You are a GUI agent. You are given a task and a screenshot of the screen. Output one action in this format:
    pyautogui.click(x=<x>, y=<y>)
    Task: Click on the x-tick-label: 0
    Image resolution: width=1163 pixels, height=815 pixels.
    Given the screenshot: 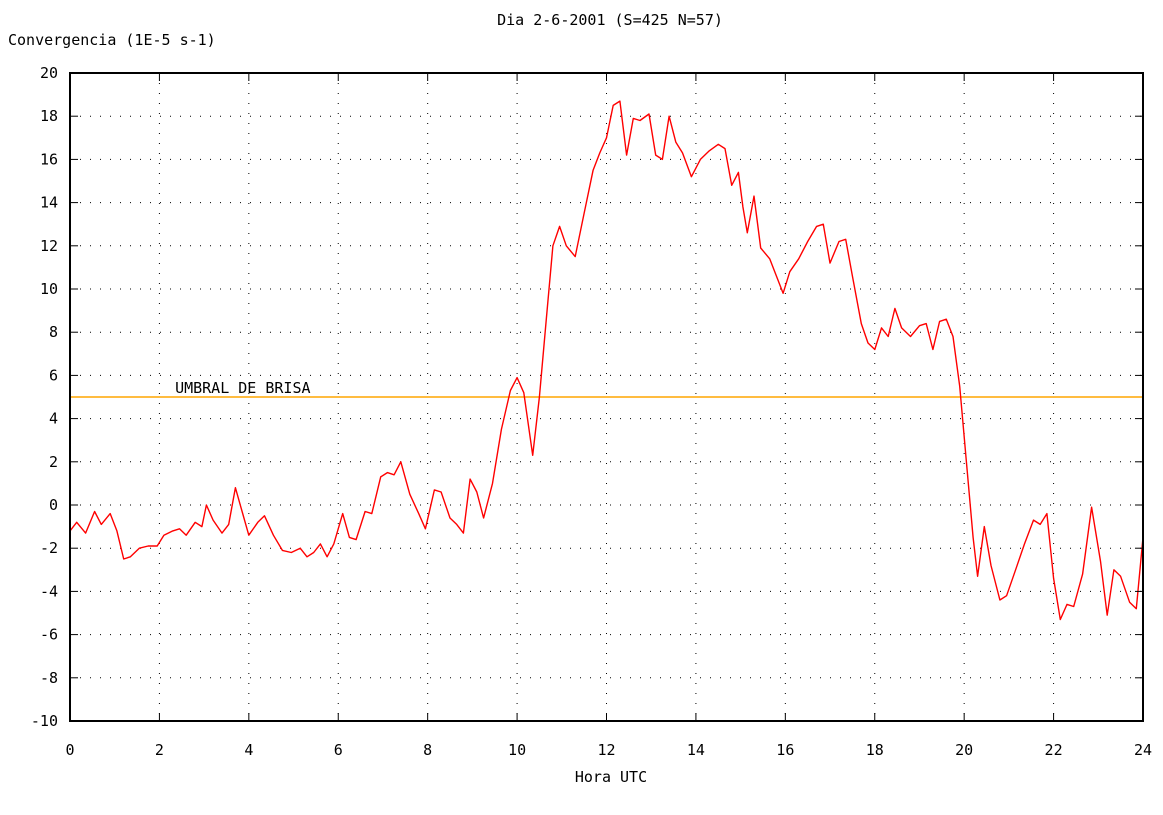 What is the action you would take?
    pyautogui.click(x=69, y=750)
    